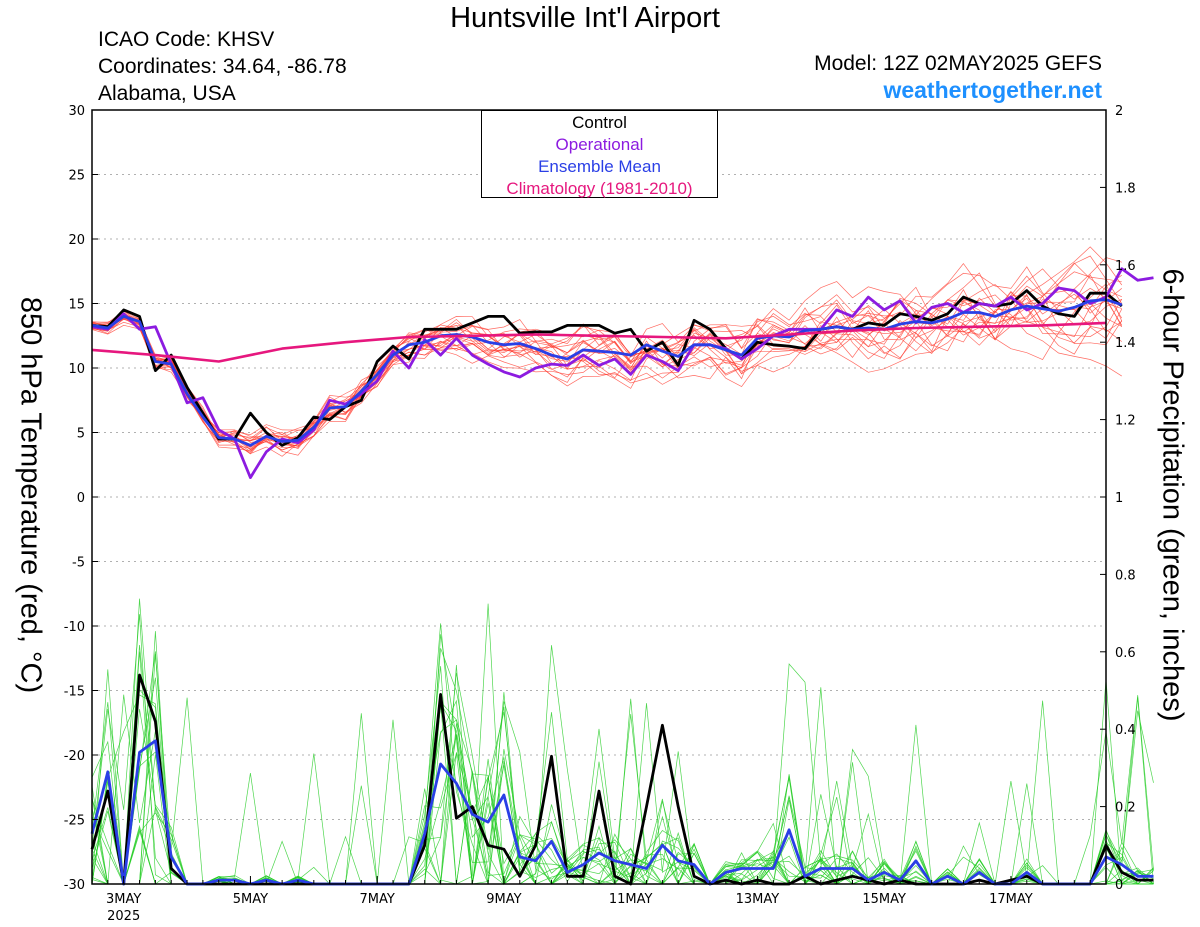 This screenshot has width=1200, height=927. I want to click on y2-tick-label: 0, so click(1119, 885).